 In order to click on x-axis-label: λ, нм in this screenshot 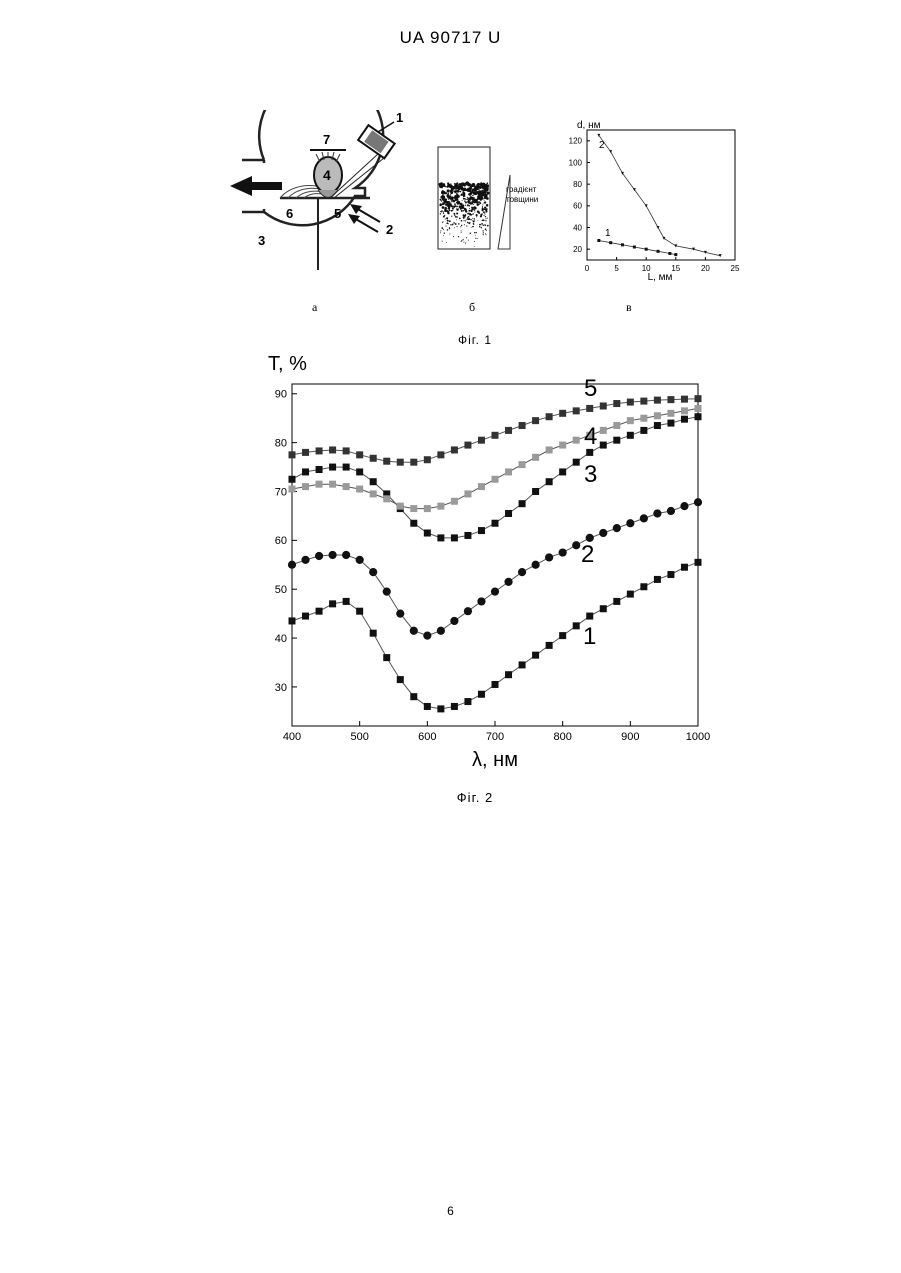, I will do `click(495, 760)`.